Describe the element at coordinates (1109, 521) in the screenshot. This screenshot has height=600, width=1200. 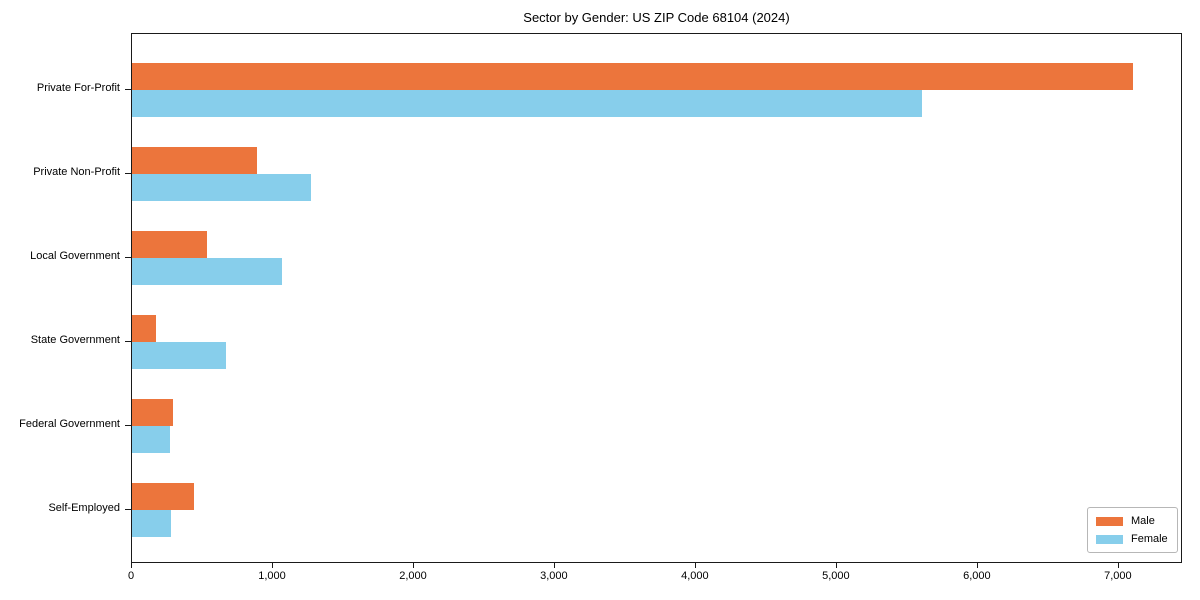
I see `legend-swatch-male` at that location.